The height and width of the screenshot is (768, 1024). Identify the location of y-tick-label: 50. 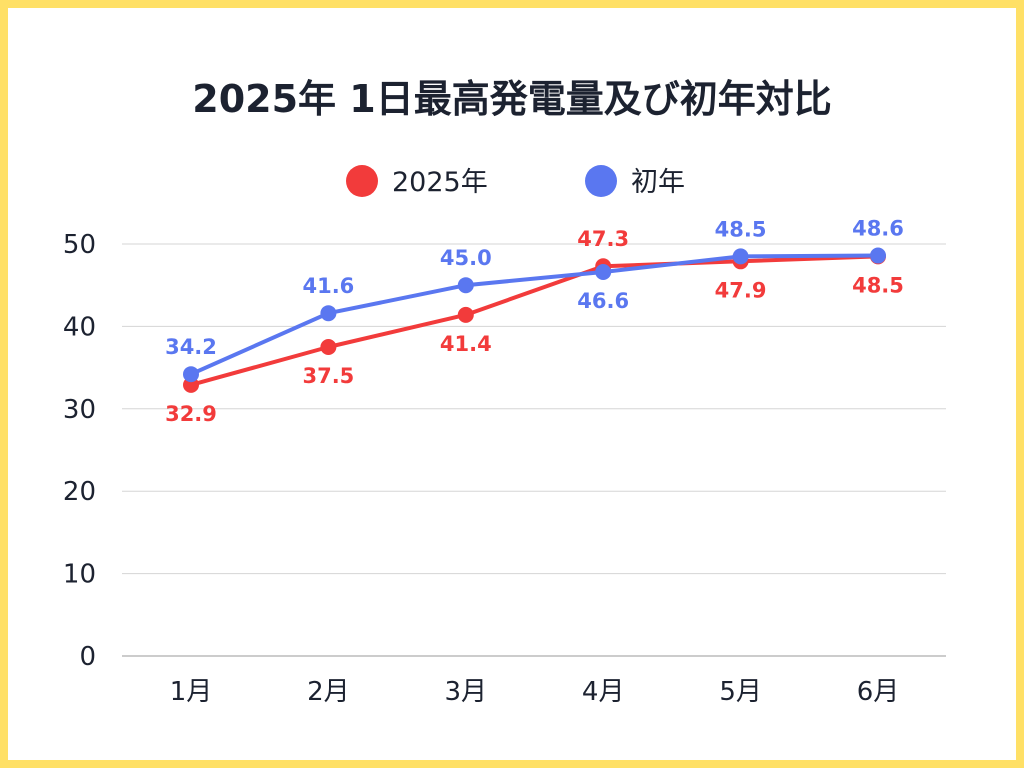
(79, 245).